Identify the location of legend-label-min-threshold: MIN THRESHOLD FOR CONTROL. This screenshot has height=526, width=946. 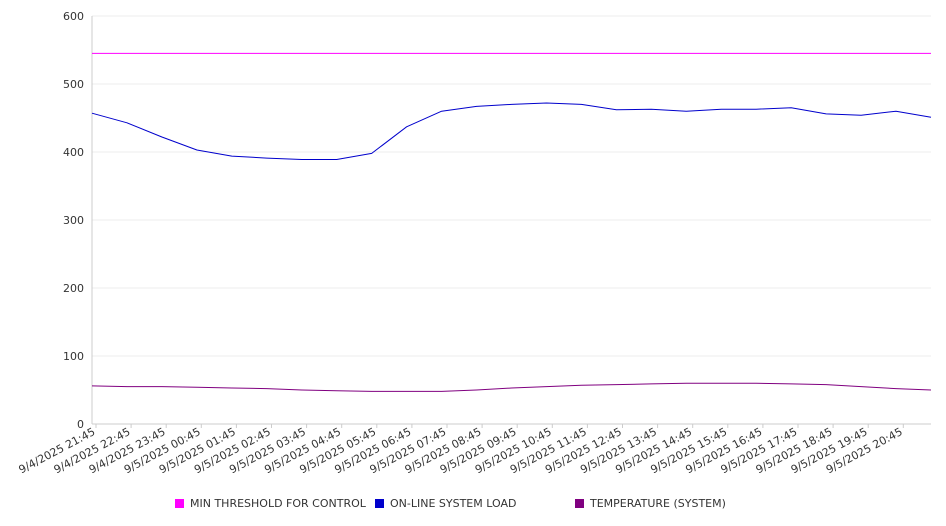
(278, 503).